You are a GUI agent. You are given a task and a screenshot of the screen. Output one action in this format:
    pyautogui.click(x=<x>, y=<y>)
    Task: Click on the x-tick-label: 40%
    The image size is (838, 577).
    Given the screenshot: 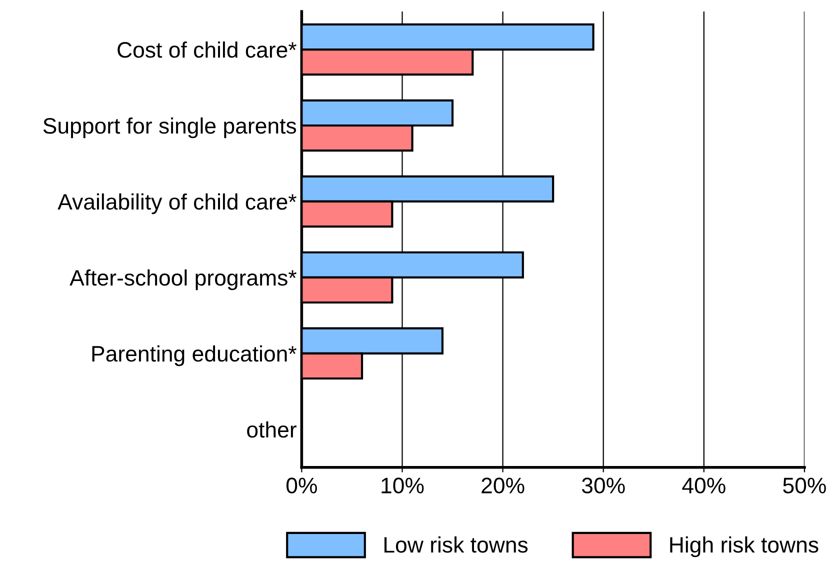 What is the action you would take?
    pyautogui.click(x=704, y=486)
    